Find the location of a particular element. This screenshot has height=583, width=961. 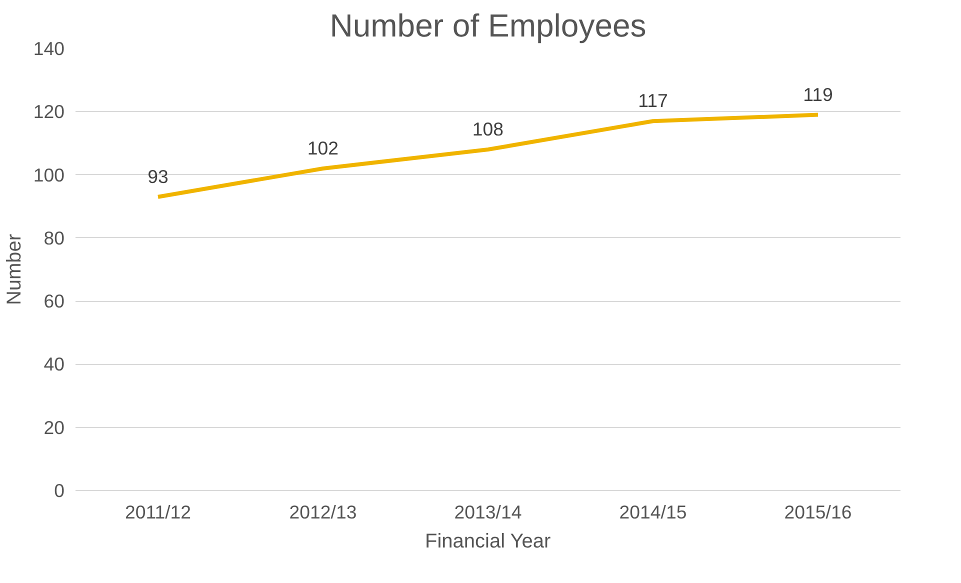

x-tick-label: 2014/15 is located at coordinates (653, 512).